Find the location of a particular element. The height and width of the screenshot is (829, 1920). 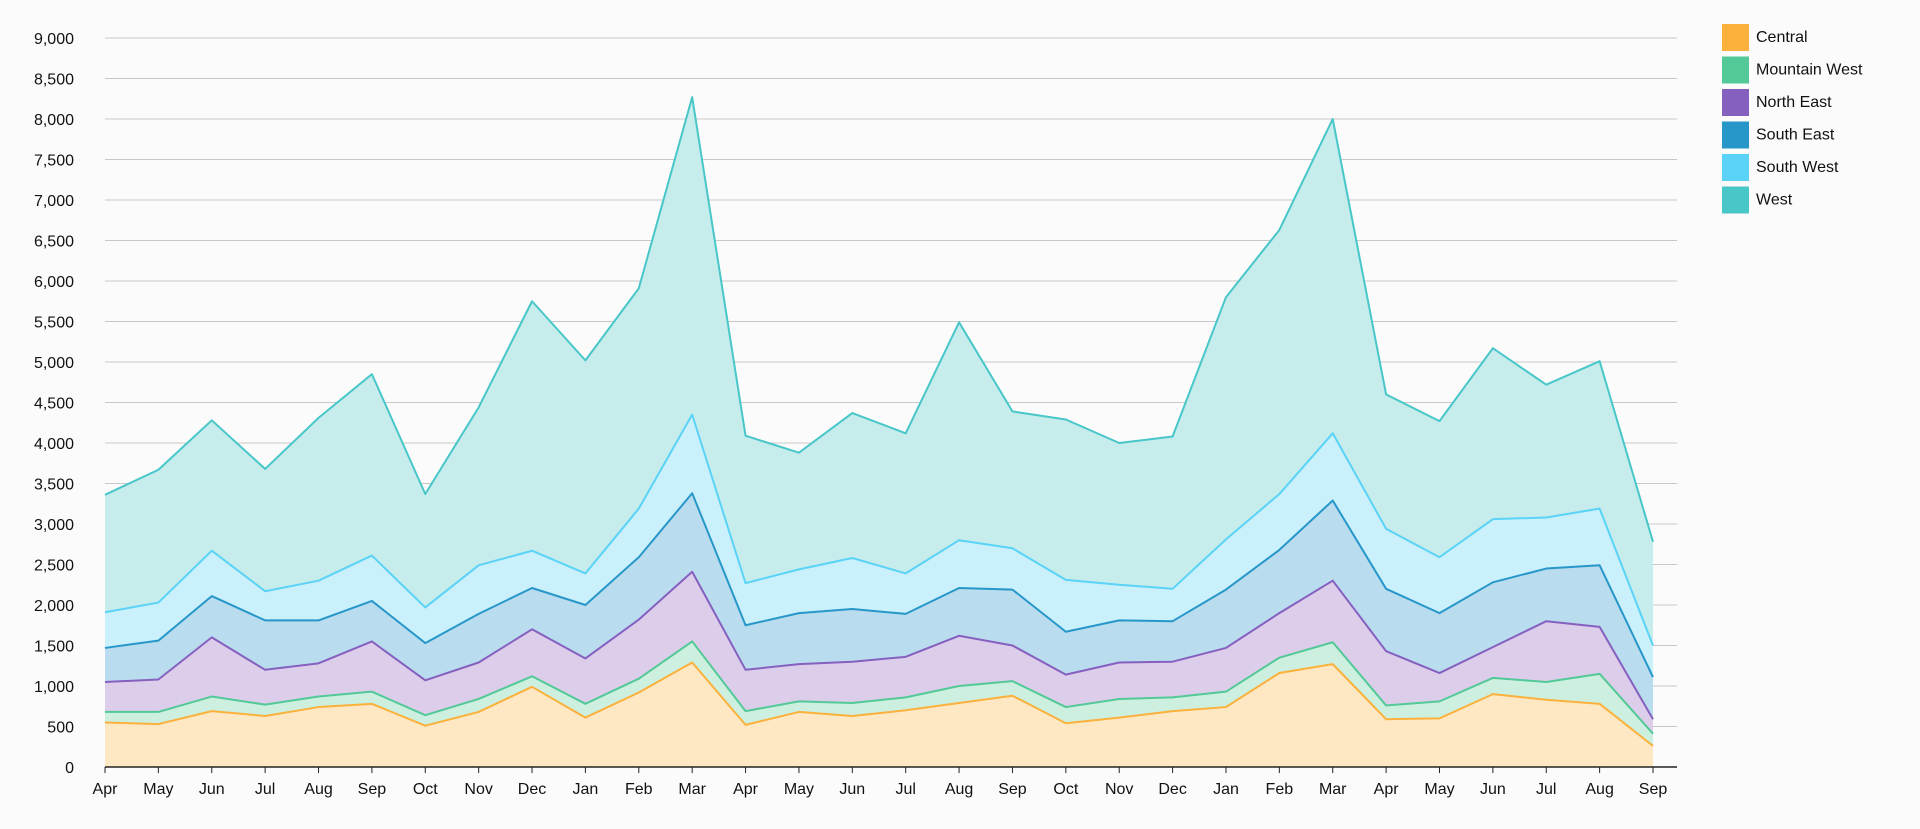

y-tick-label: 7,500 is located at coordinates (54, 161).